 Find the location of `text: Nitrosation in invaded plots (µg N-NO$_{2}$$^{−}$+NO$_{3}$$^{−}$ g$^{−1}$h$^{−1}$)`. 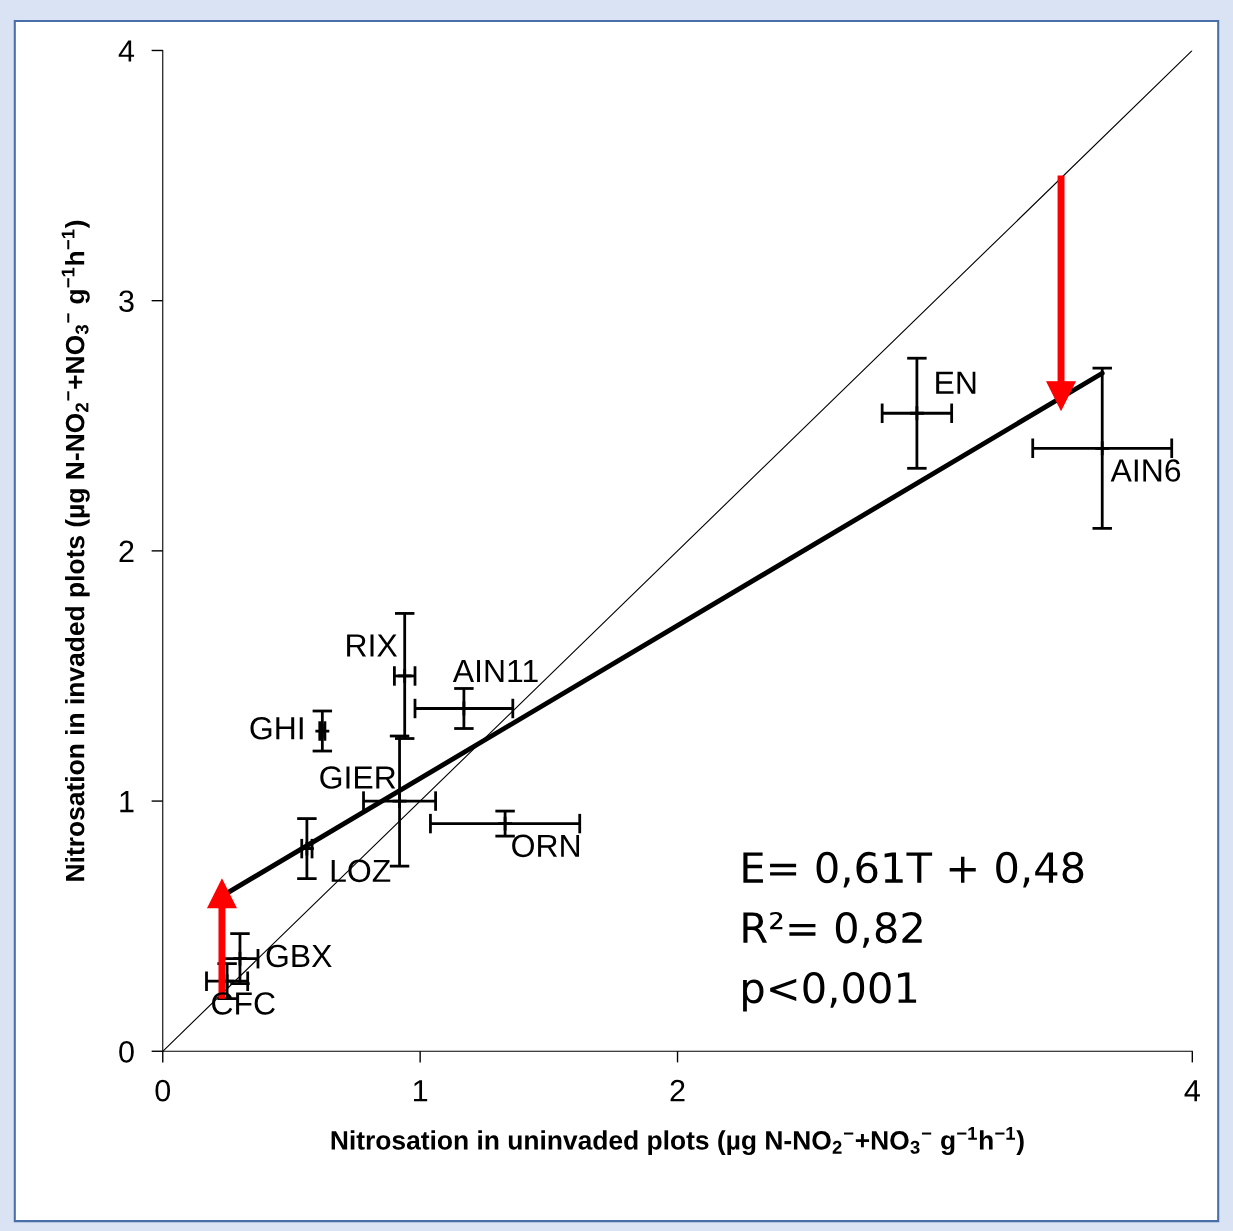

text: Nitrosation in invaded plots (µg N-NO$_{2}$$^{−}$+NO$_{3}$$^{−}$ g$^{−1}$h$^{−1}$) is located at coordinates (75, 550).